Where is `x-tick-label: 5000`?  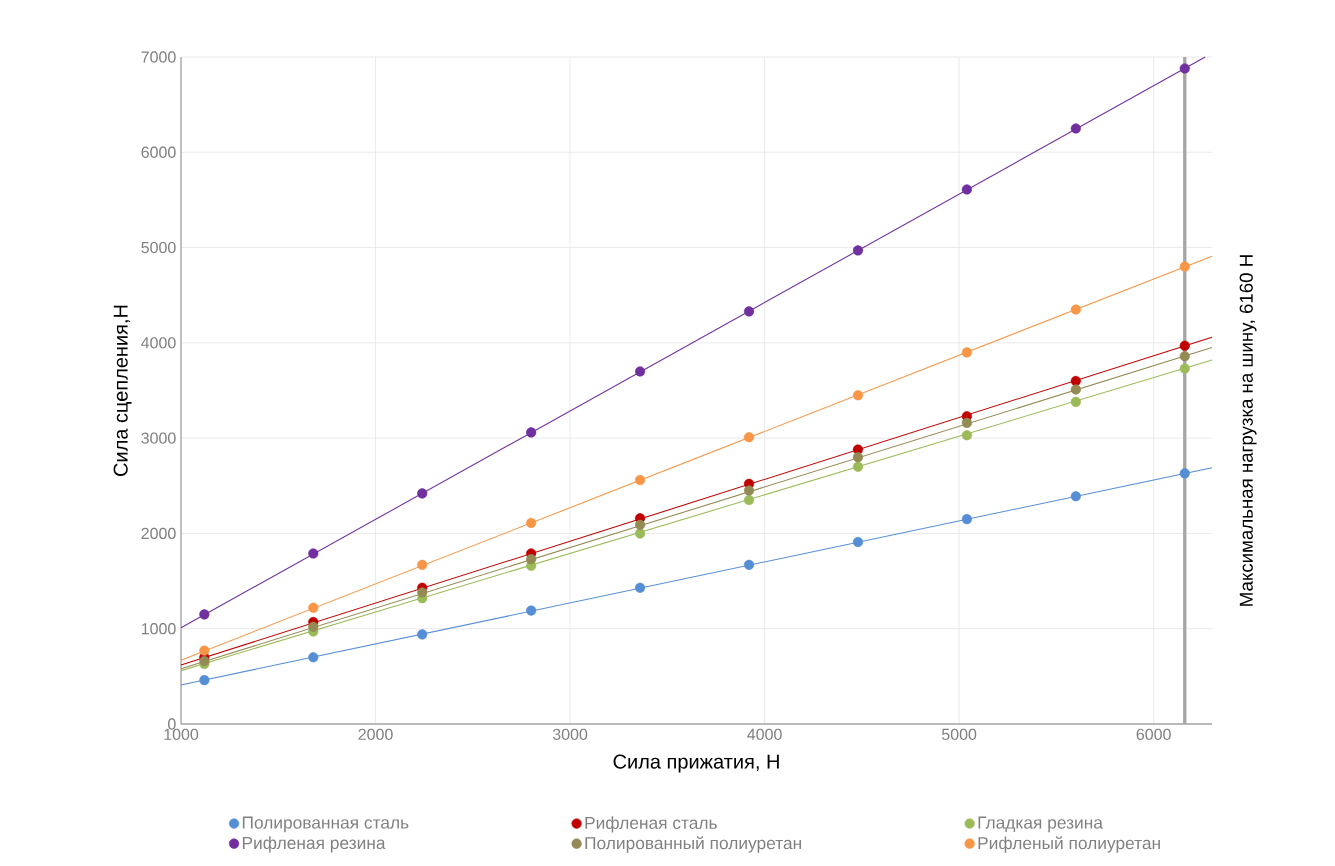 x-tick-label: 5000 is located at coordinates (959, 734).